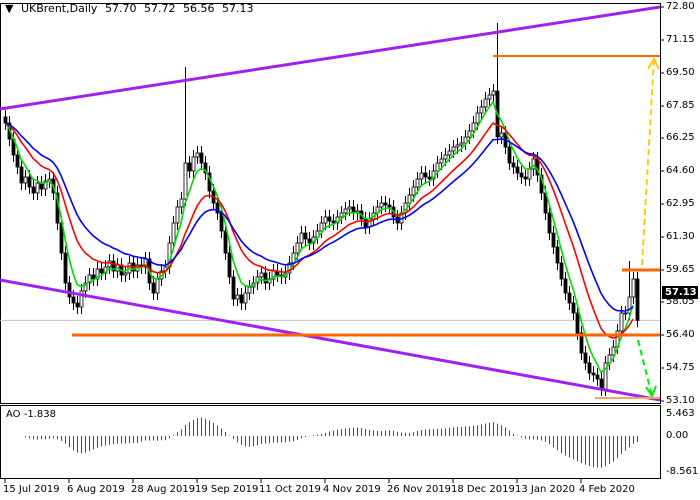 This screenshot has height=500, width=700. Describe the element at coordinates (163, 489) in the screenshot. I see `date-axis-label: 28 Aug 2019` at that location.